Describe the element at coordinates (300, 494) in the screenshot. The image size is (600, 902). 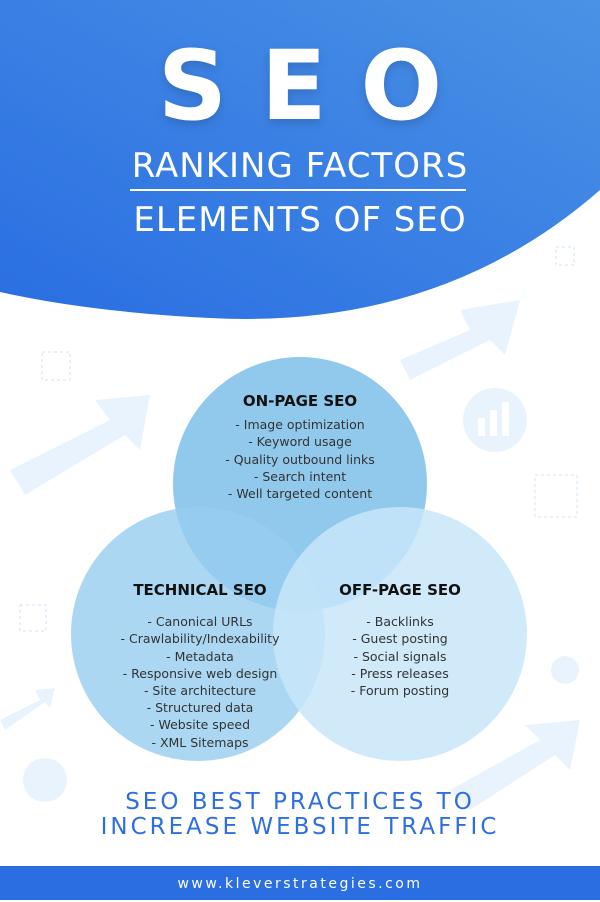
I see `list-item: - Well targeted content` at that location.